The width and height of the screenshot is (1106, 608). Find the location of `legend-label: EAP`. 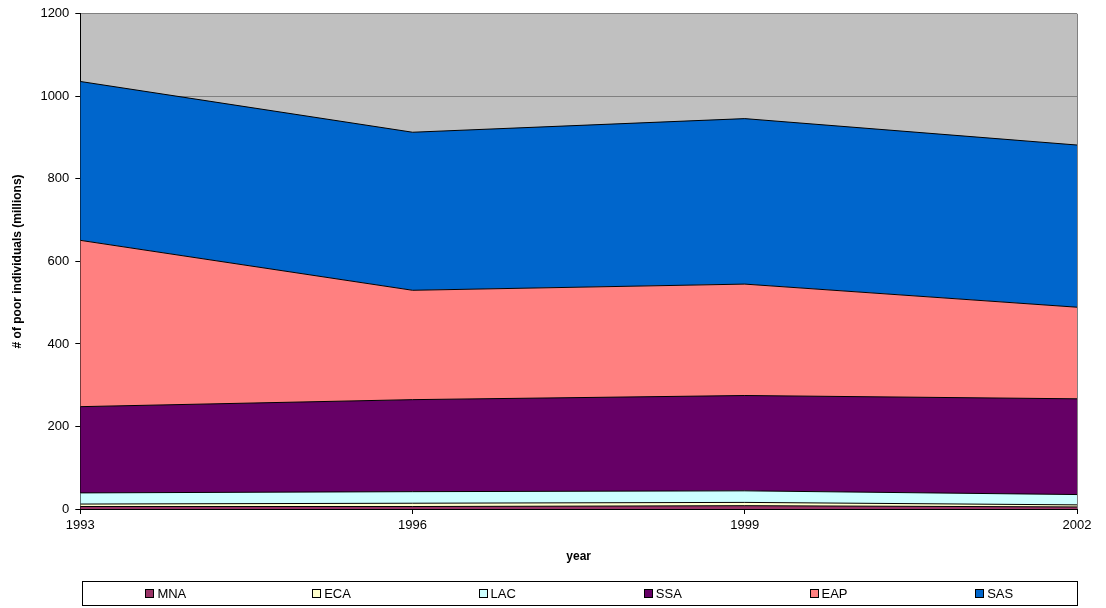

legend-label: EAP is located at coordinates (834, 593).